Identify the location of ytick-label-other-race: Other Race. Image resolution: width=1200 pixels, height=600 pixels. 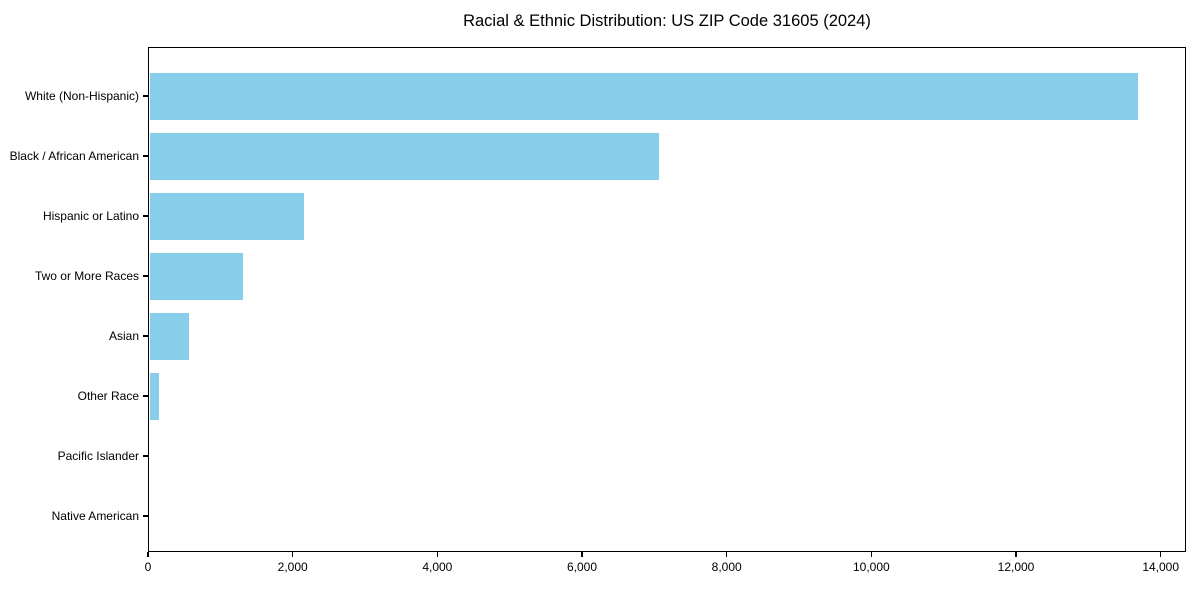
(108, 396).